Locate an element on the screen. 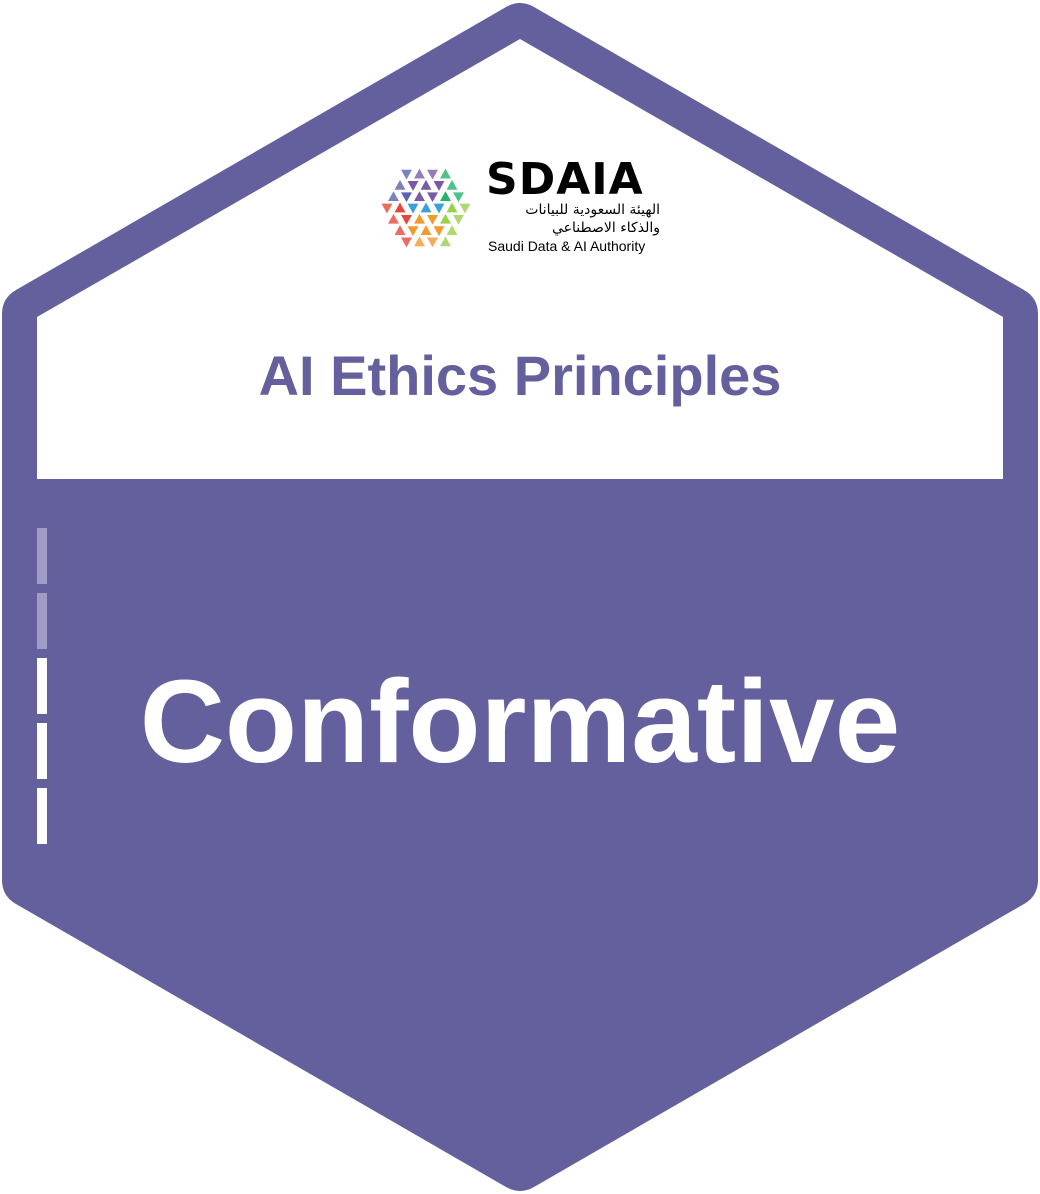  badge-level-name: Conformative is located at coordinates (520, 722).